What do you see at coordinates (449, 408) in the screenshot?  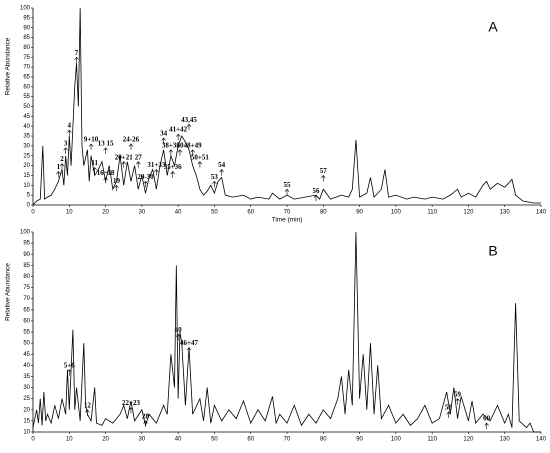 I see `peak-label: 58` at bounding box center [449, 408].